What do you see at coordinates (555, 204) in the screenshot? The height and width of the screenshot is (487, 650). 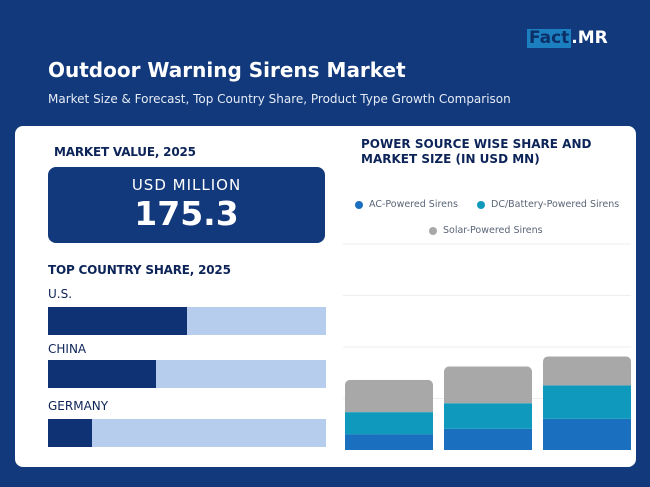 I see `legend-dc-label: DC/Battery-Powered Sirens` at bounding box center [555, 204].